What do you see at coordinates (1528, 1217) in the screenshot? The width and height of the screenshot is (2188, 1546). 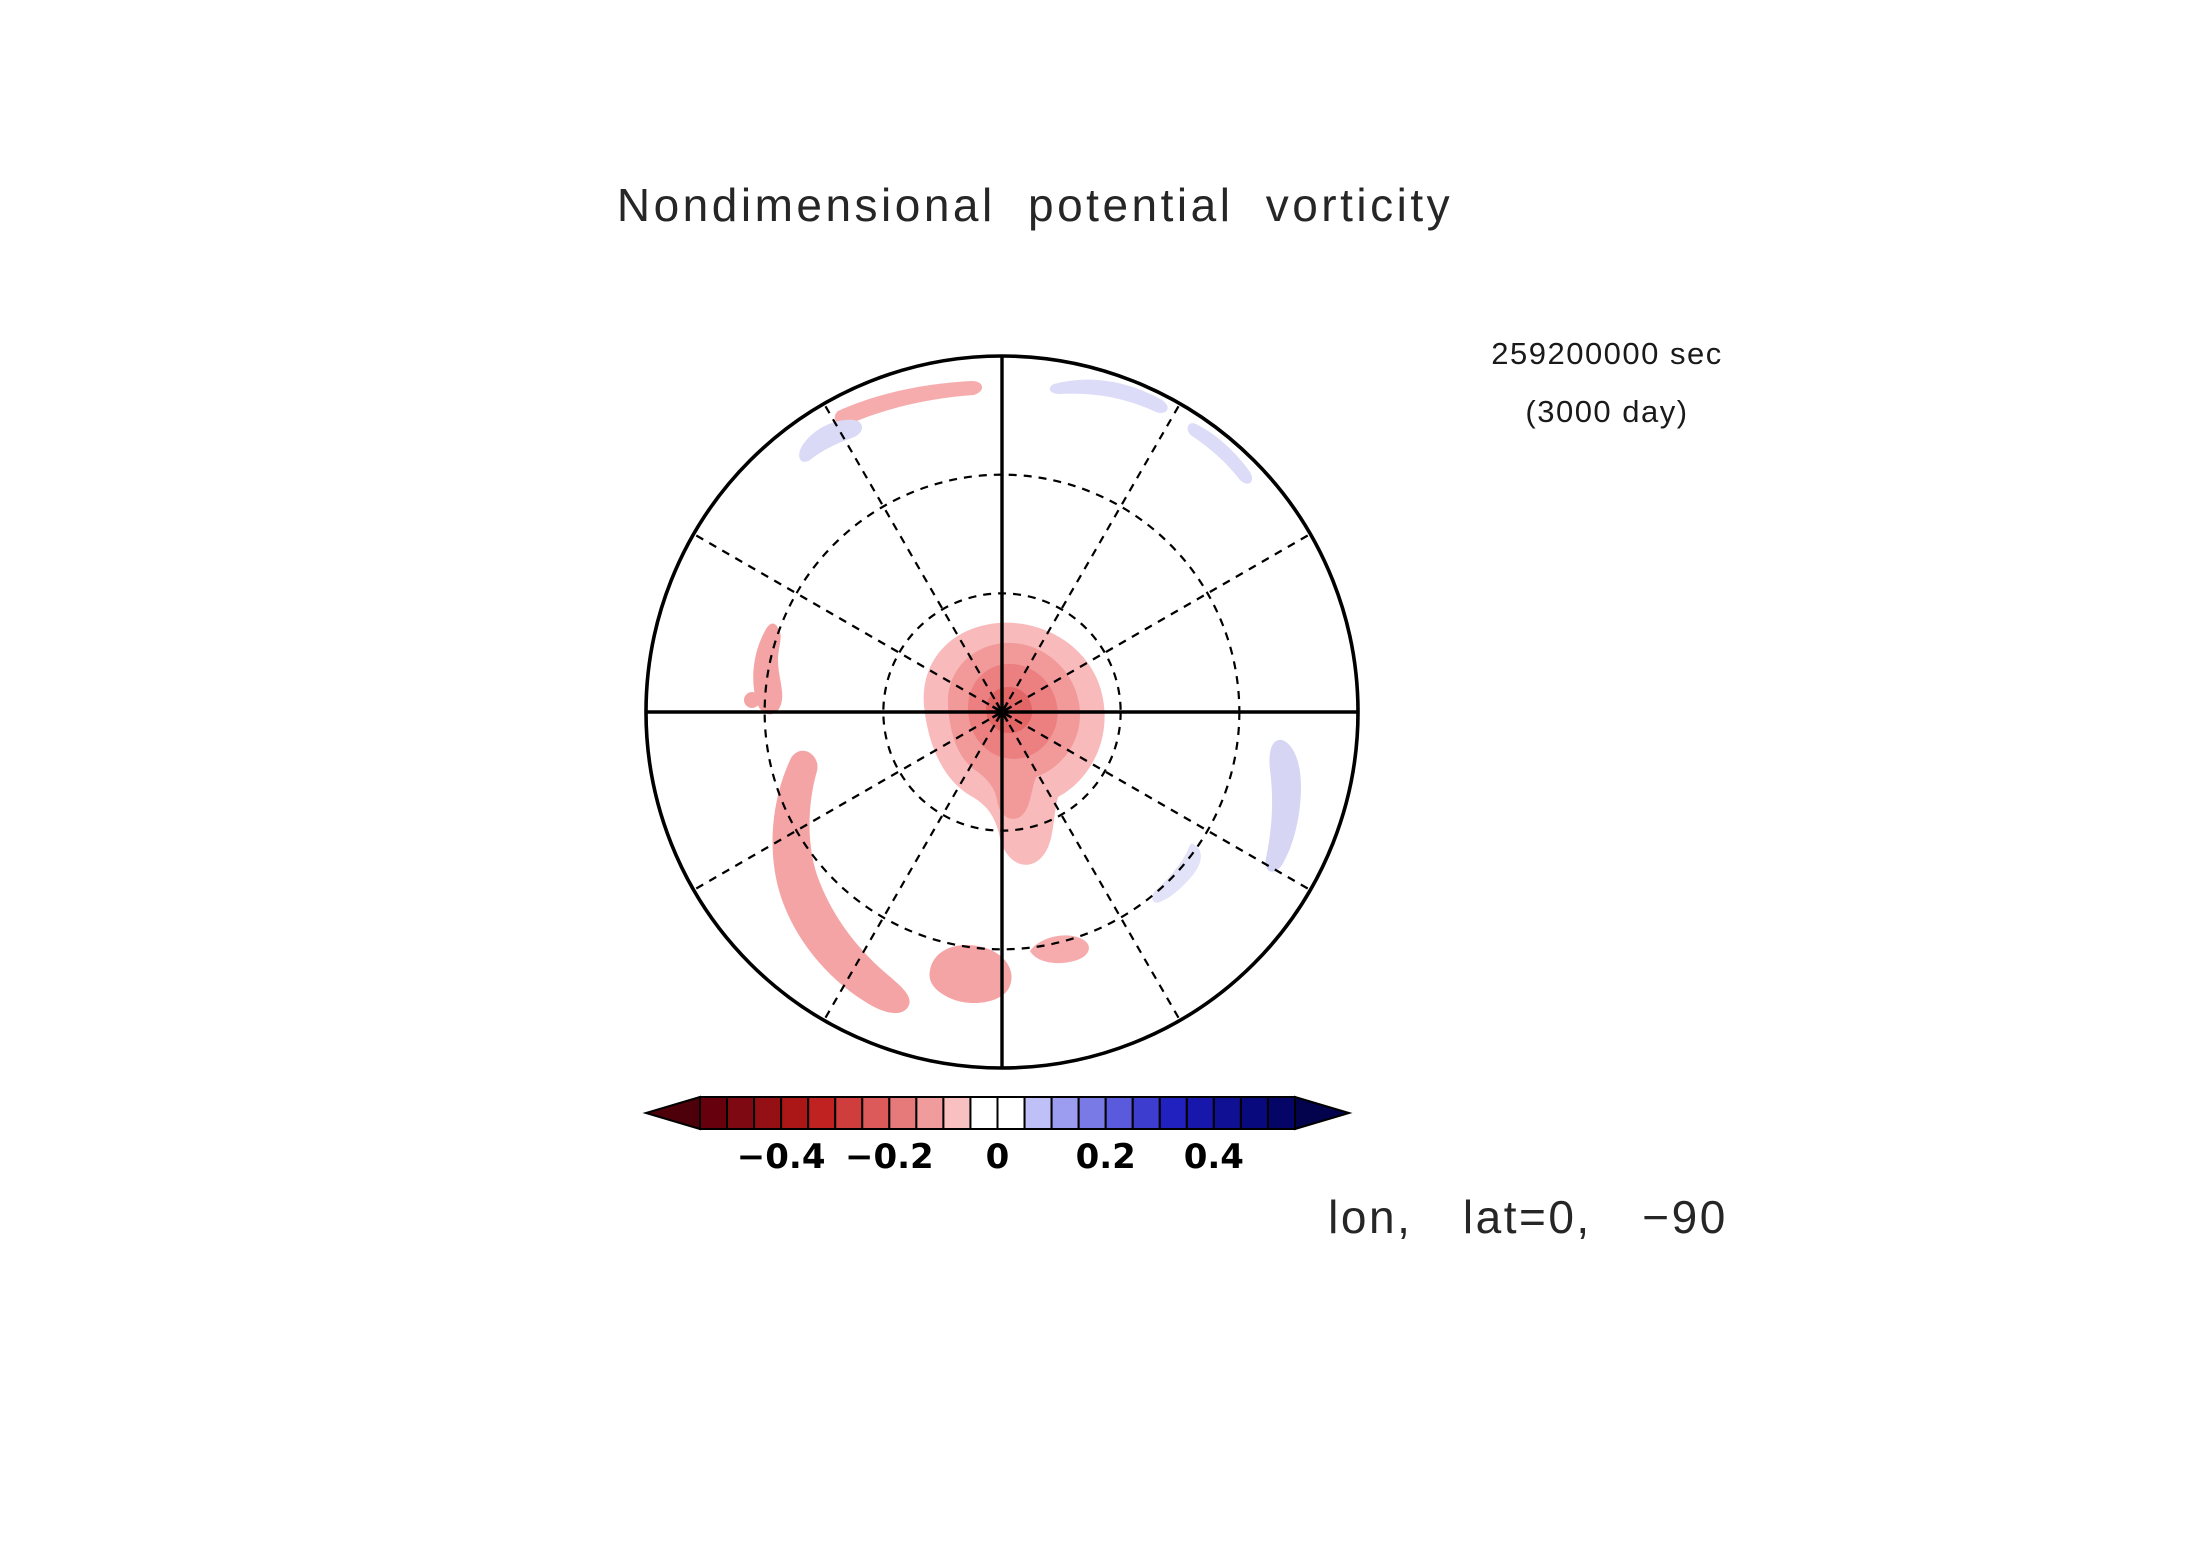 I see `axis-annotation-label: lon, lat=0, −90` at bounding box center [1528, 1217].